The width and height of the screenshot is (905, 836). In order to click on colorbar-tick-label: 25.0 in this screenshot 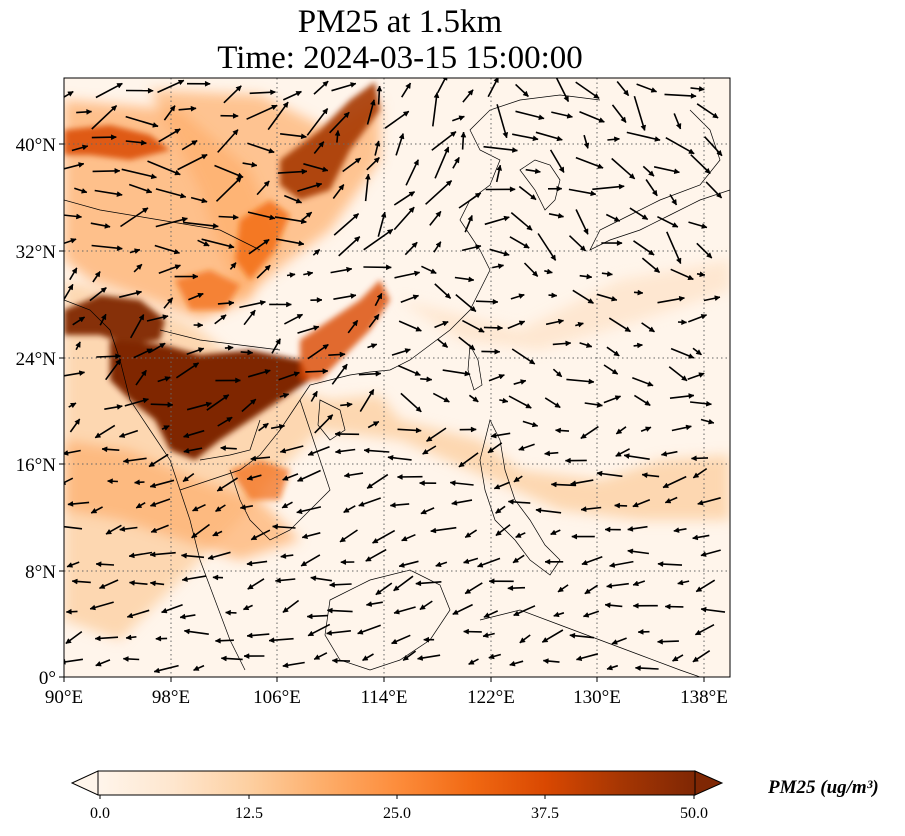, I will do `click(397, 813)`.